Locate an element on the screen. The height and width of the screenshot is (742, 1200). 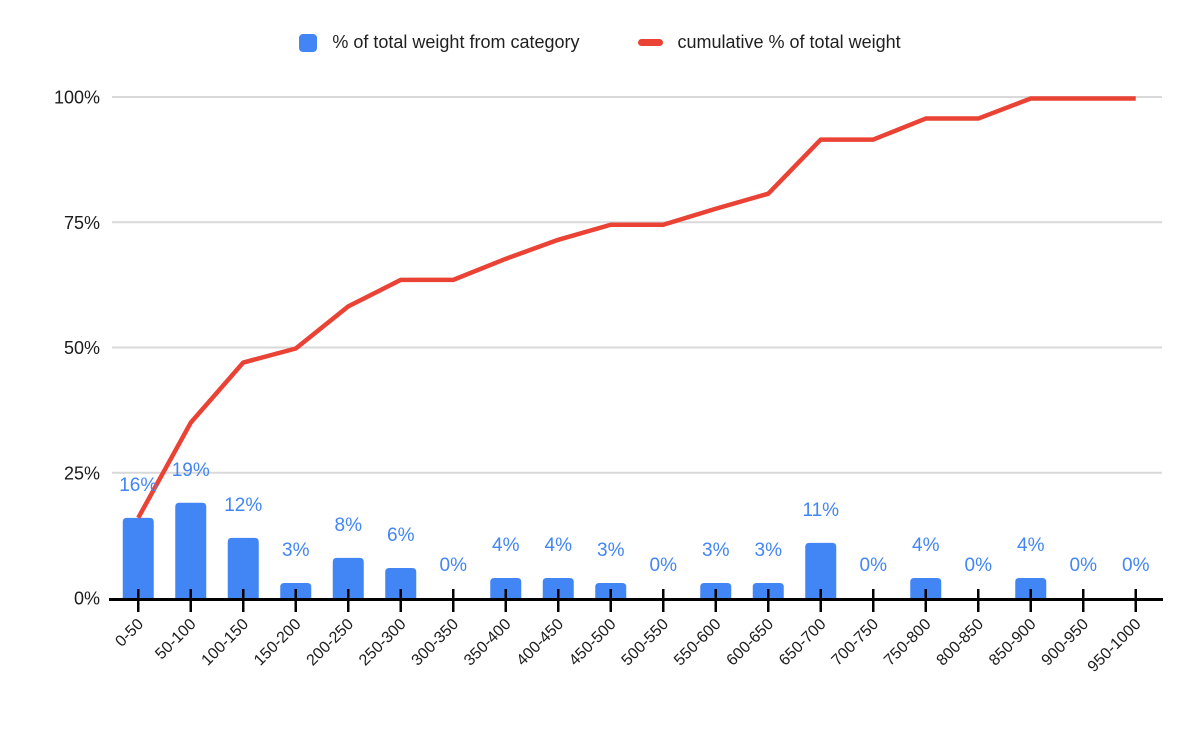
x-axis-tick-label: 650-700 is located at coordinates (803, 643).